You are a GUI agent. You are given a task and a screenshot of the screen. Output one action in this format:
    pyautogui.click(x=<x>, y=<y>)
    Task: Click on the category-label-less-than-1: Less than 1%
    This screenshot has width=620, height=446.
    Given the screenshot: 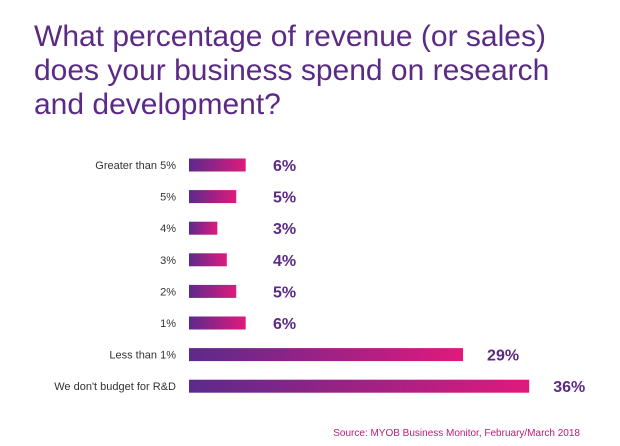 What is the action you would take?
    pyautogui.click(x=142, y=356)
    